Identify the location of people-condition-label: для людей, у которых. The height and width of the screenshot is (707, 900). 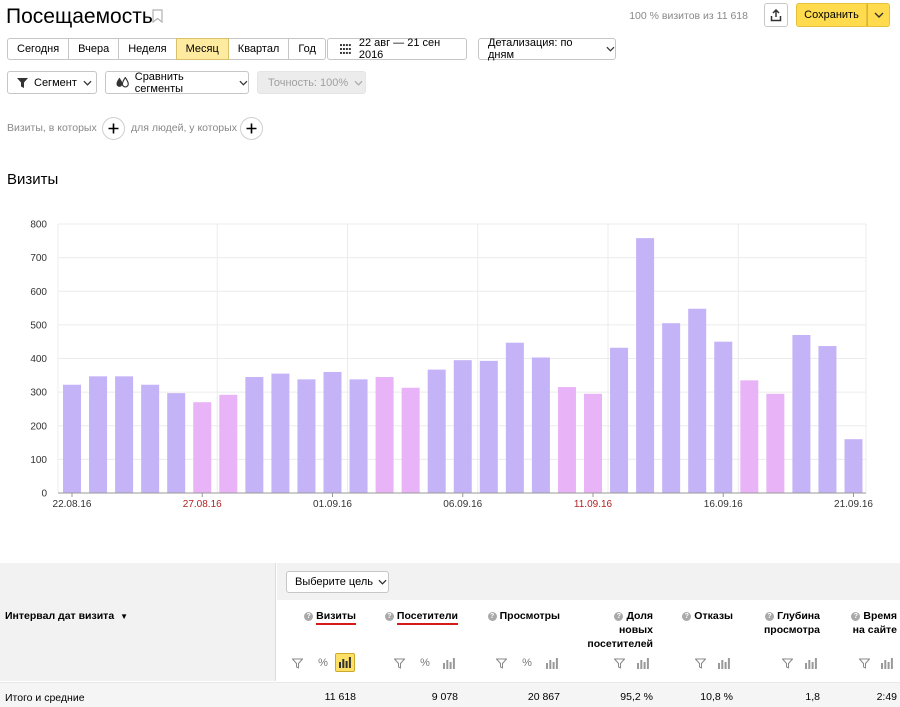
(184, 128).